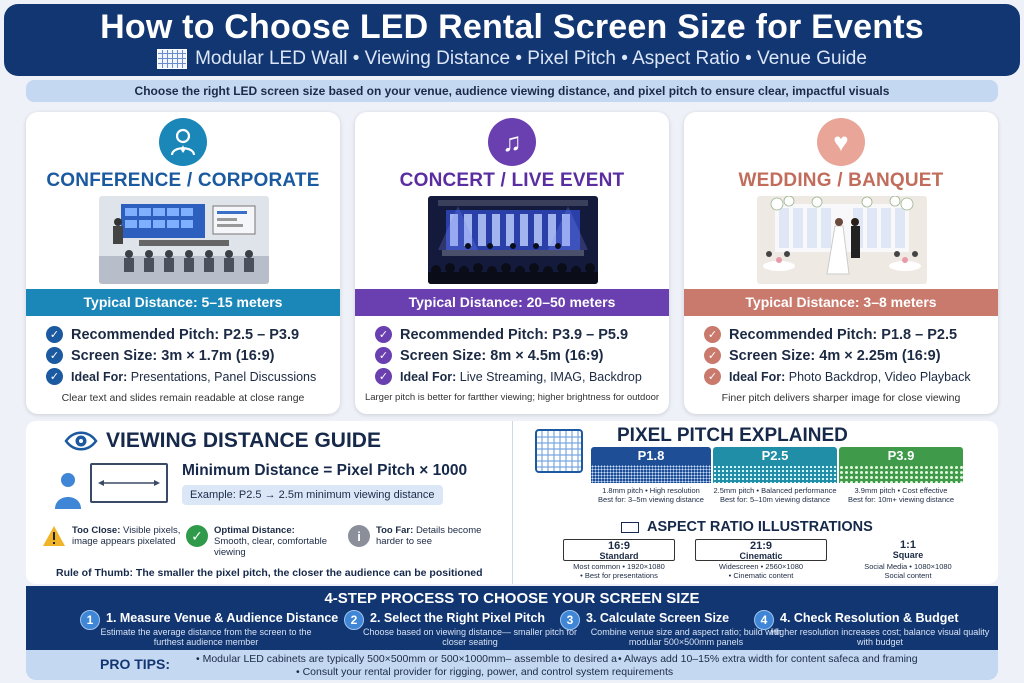  I want to click on card-title: CONCERT / LIVE EVENT, so click(512, 180).